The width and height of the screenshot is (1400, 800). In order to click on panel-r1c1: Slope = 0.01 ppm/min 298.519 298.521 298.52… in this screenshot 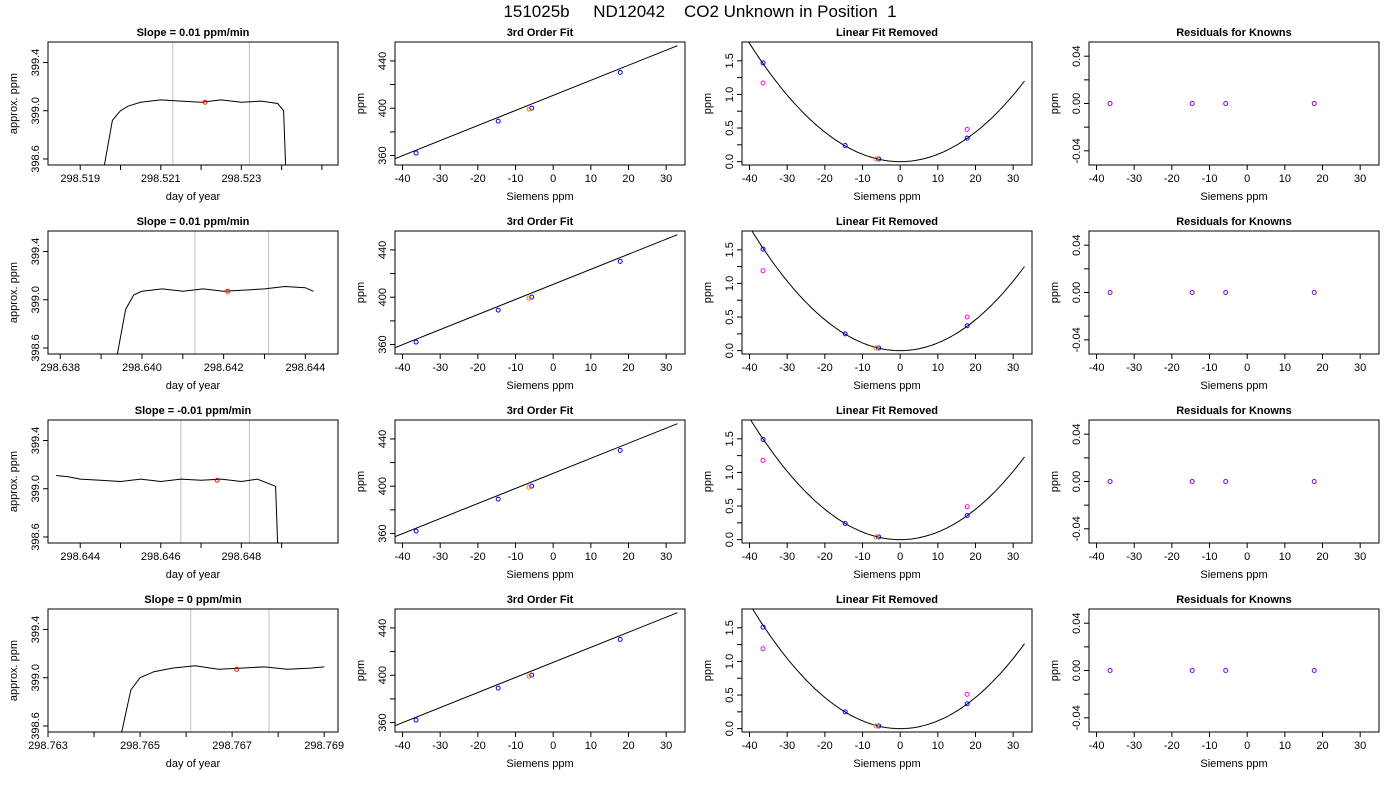, I will do `click(173, 115)`.